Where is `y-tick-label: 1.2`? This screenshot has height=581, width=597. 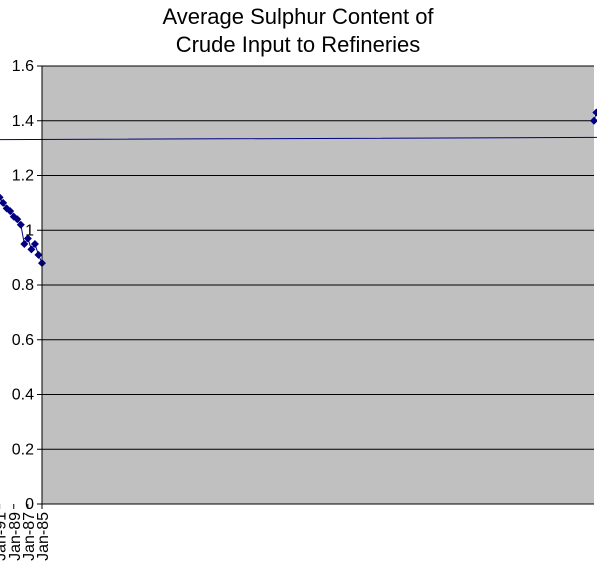 y-tick-label: 1.2 is located at coordinates (23, 176).